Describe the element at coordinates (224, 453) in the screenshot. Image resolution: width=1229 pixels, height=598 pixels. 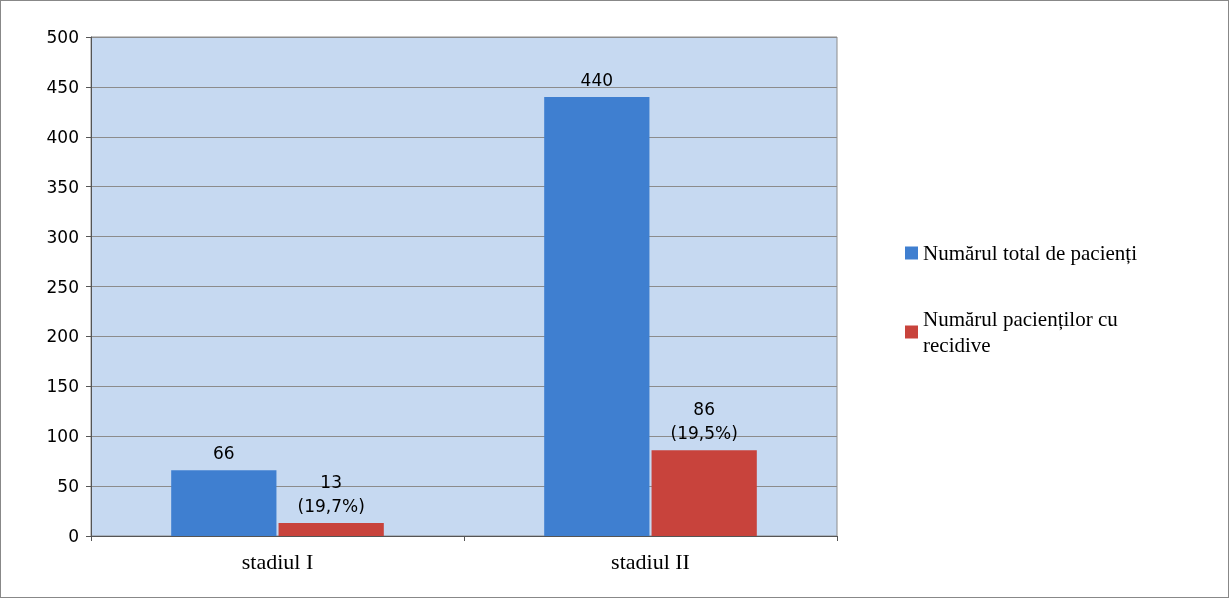
I see `data-label: 66` at that location.